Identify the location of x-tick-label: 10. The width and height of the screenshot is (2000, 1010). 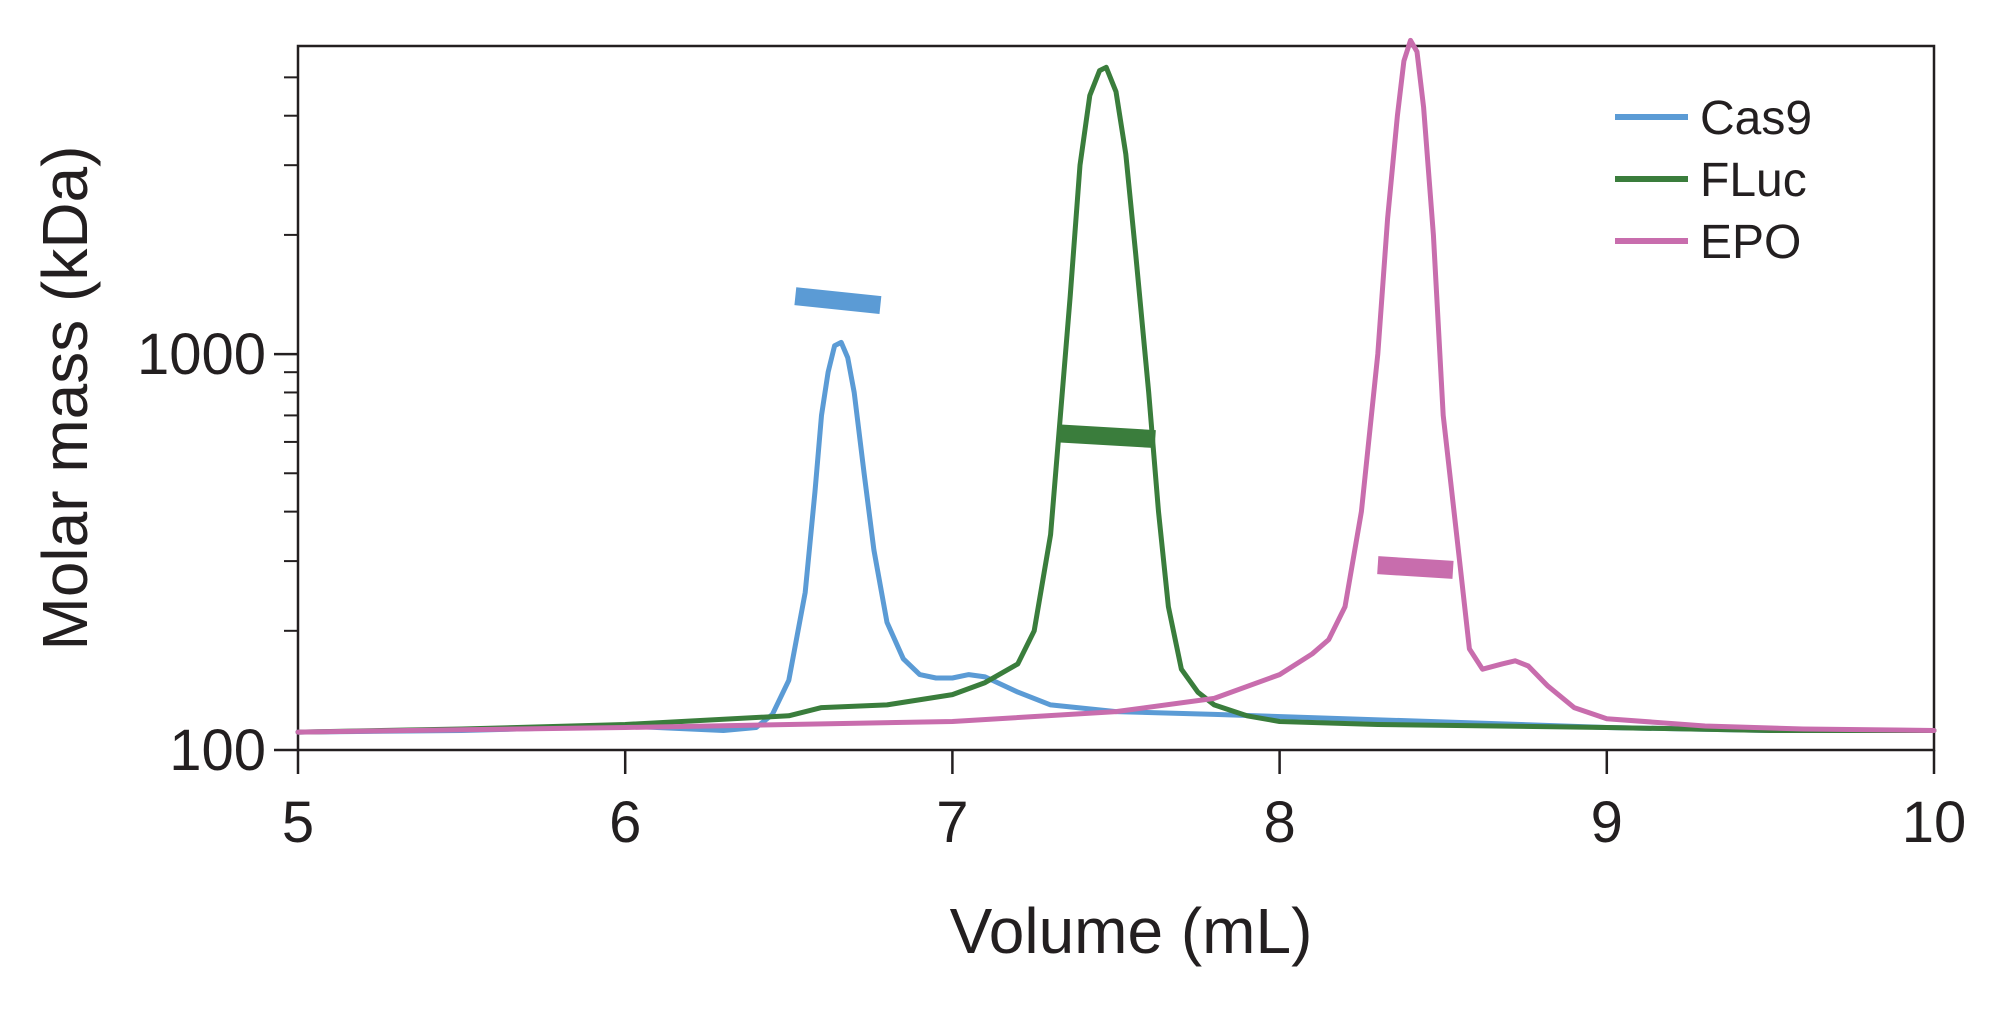
(1934, 822).